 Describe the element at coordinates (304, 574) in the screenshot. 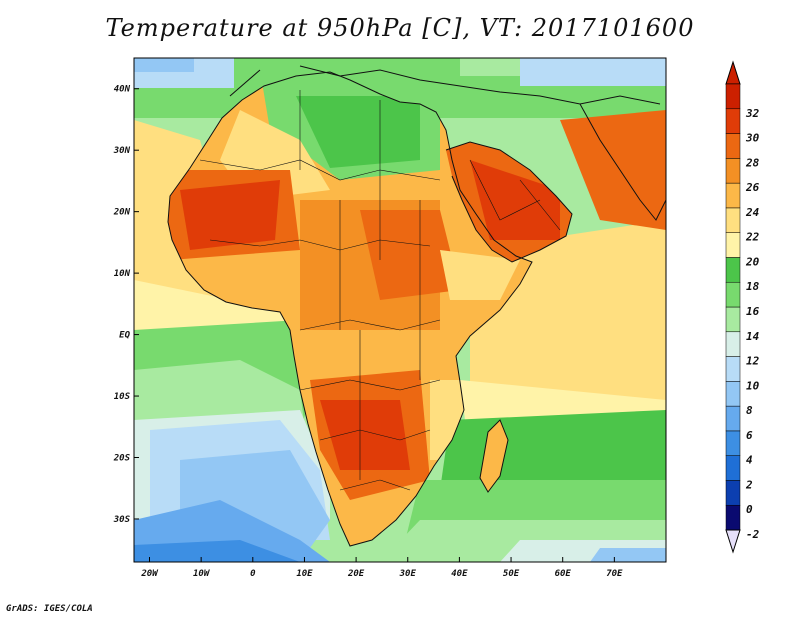

I see `x-tick-label: 10E` at that location.